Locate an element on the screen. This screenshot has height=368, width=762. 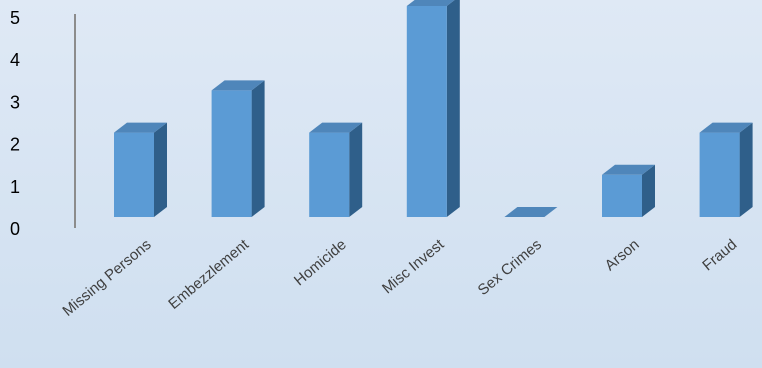
x-tick-label: Fraud is located at coordinates (719, 255).